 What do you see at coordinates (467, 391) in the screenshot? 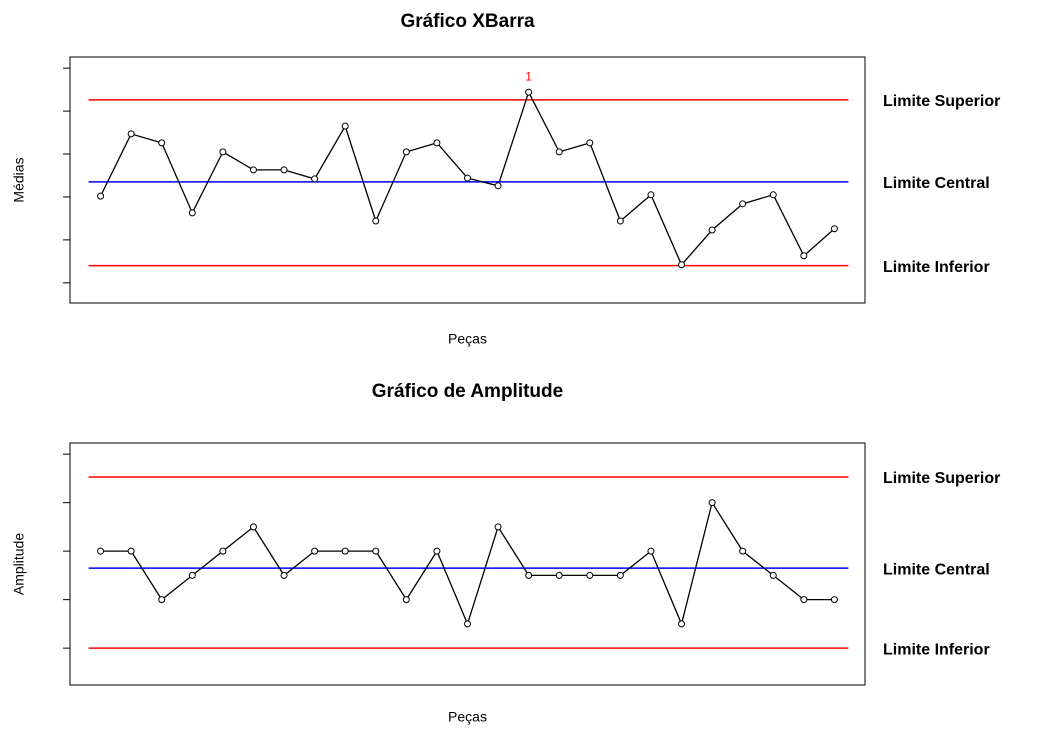
I see `chart-title: Gráfico de Amplitude` at bounding box center [467, 391].